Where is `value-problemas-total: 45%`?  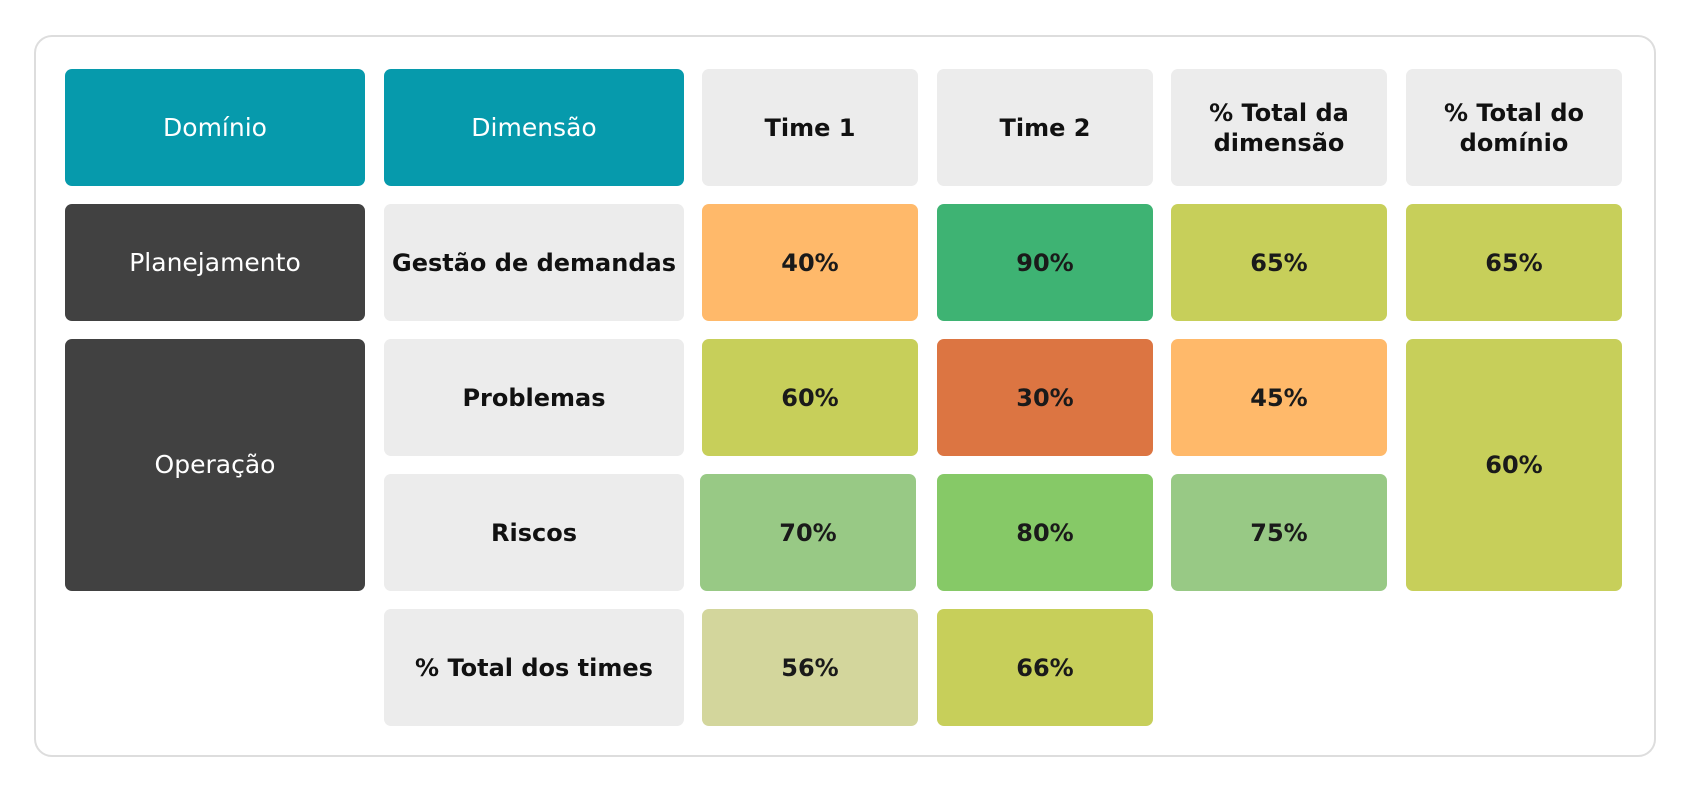
value-problemas-total: 45% is located at coordinates (1279, 397).